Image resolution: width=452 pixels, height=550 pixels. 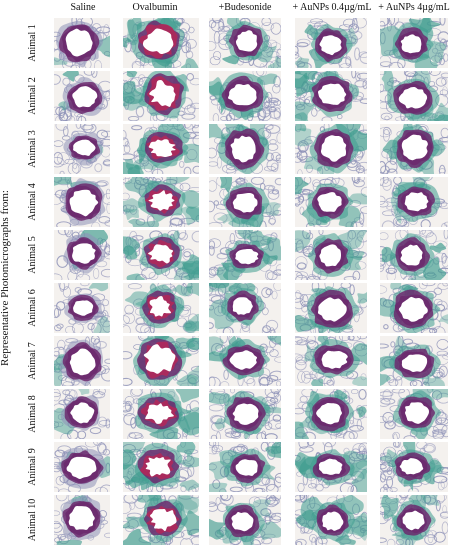 What do you see at coordinates (32, 43) in the screenshot?
I see `row-label-animal-1: Animal 1` at bounding box center [32, 43].